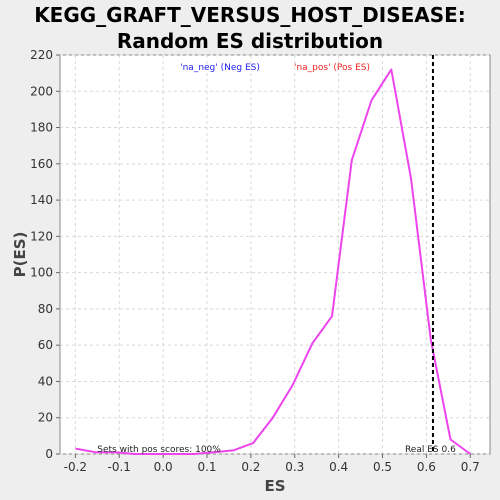  What do you see at coordinates (49, 454) in the screenshot?
I see `y-tick-label: 0` at bounding box center [49, 454].